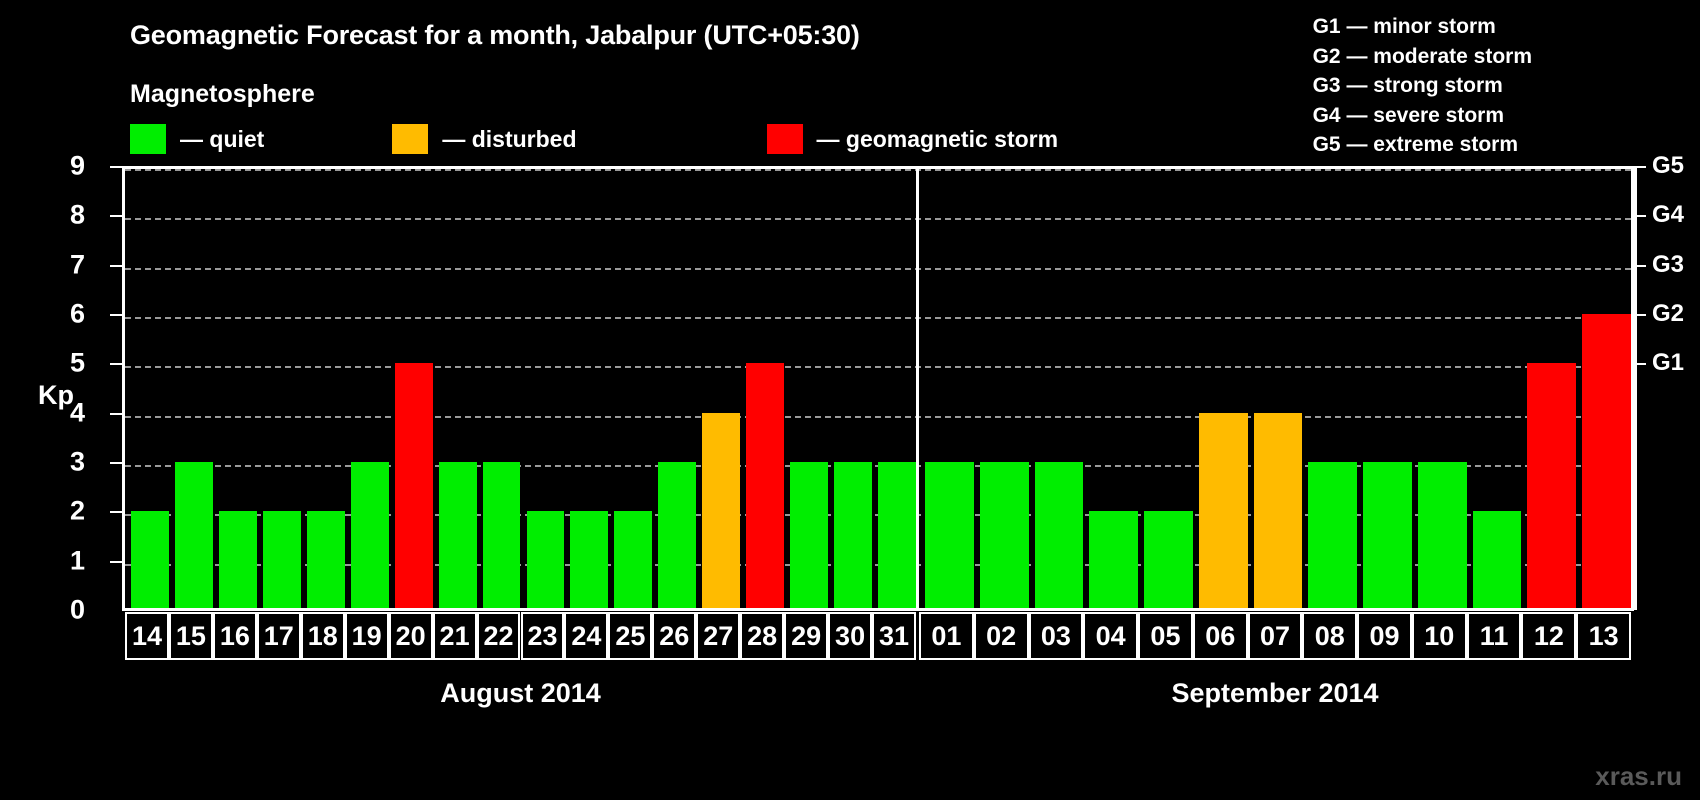 The width and height of the screenshot is (1700, 800). Describe the element at coordinates (1635, 388) in the screenshot. I see `right-axis-line` at that location.